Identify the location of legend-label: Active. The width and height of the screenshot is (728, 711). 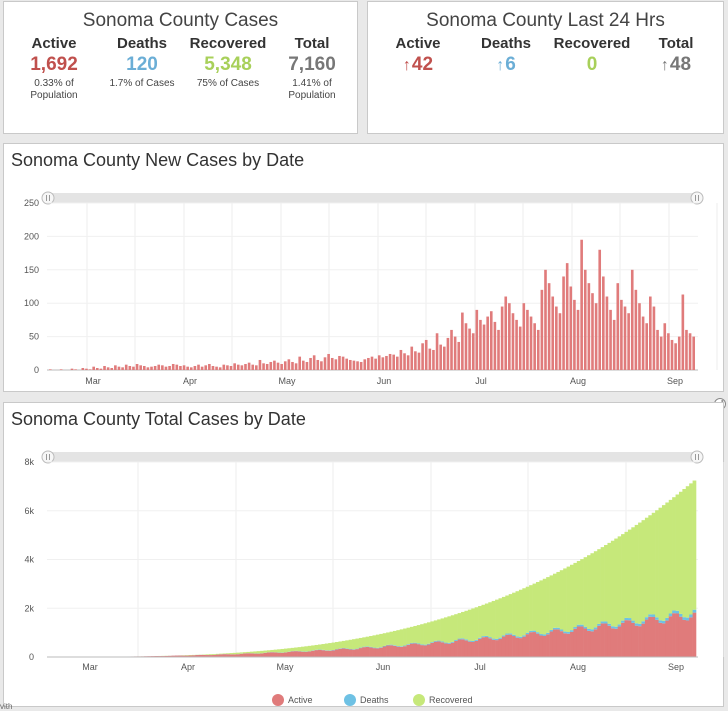
(300, 700).